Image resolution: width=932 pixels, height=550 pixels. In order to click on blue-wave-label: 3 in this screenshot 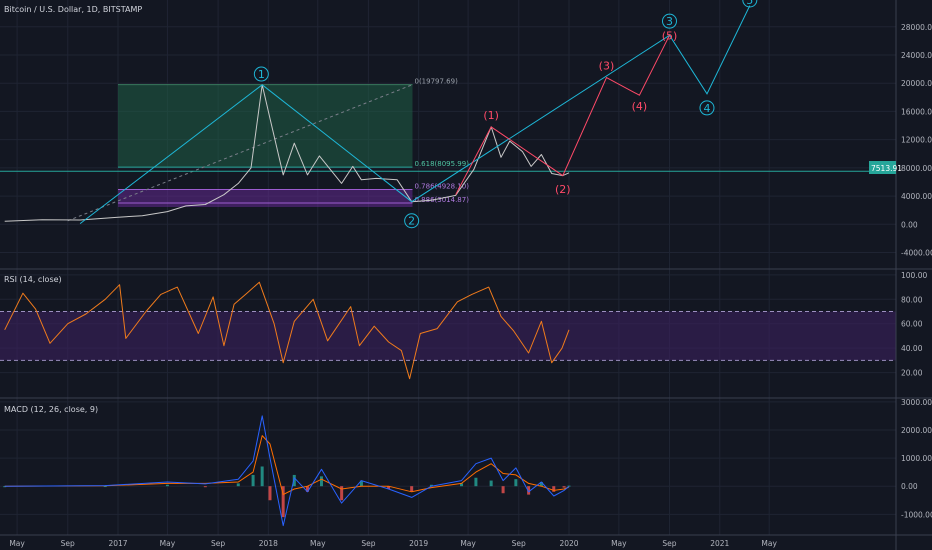, I will do `click(669, 21)`.